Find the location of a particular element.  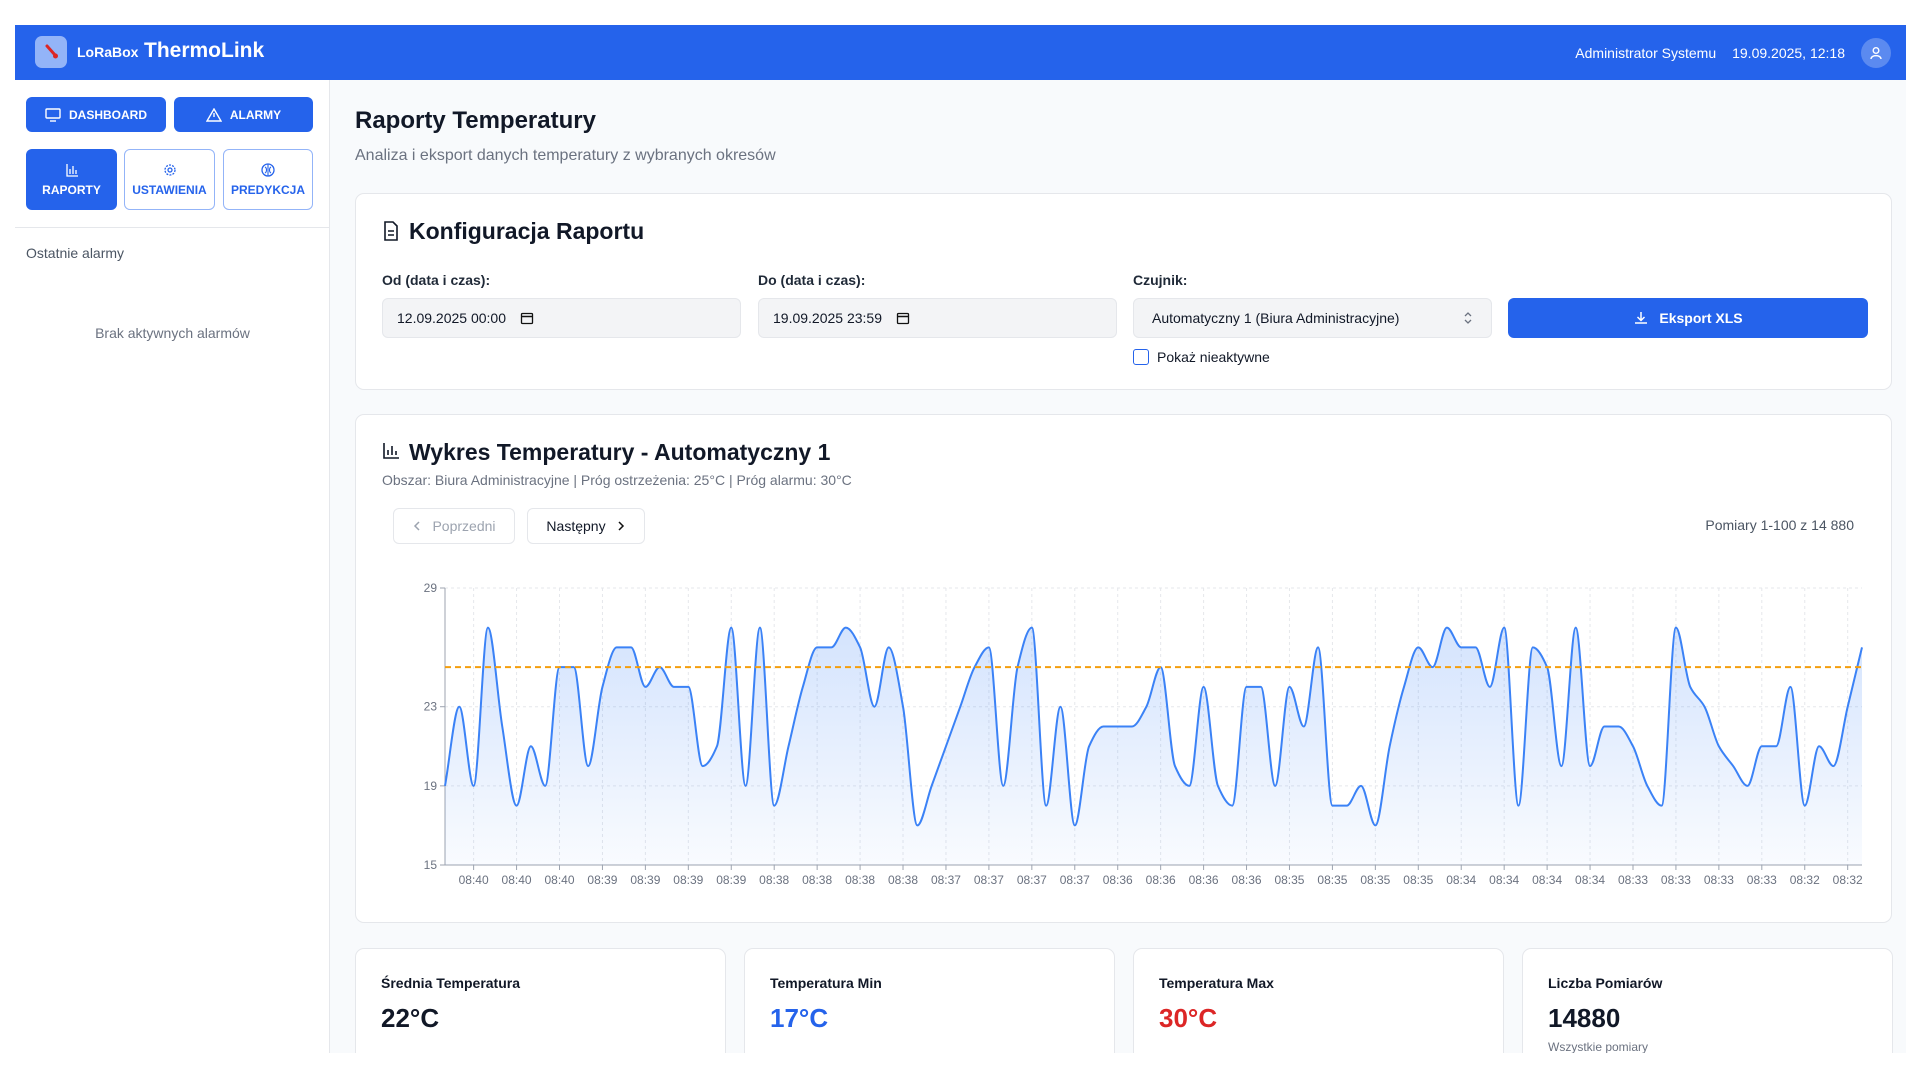

inactive-checkbox is located at coordinates (1141, 357).